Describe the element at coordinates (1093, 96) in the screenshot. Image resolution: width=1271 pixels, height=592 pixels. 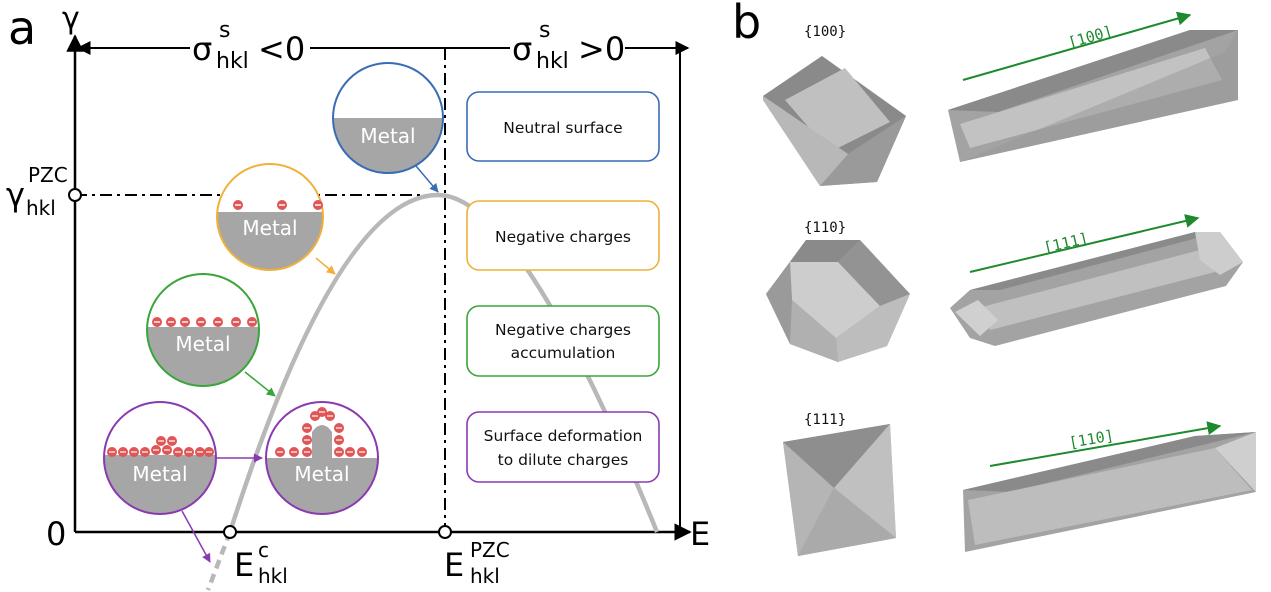
I see `rod-100-crystal` at that location.